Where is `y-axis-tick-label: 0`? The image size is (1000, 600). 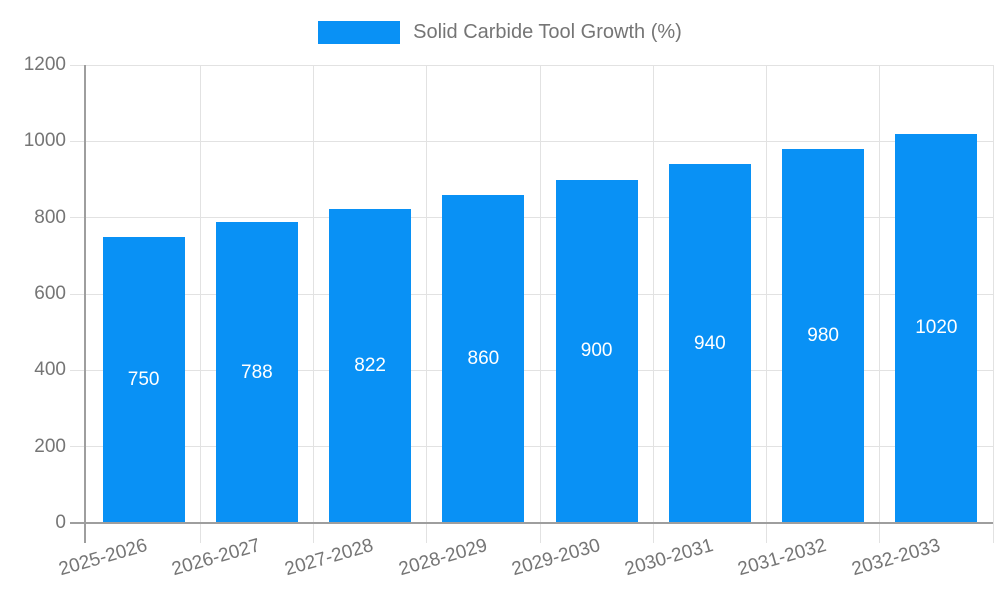 y-axis-tick-label: 0 is located at coordinates (60, 522).